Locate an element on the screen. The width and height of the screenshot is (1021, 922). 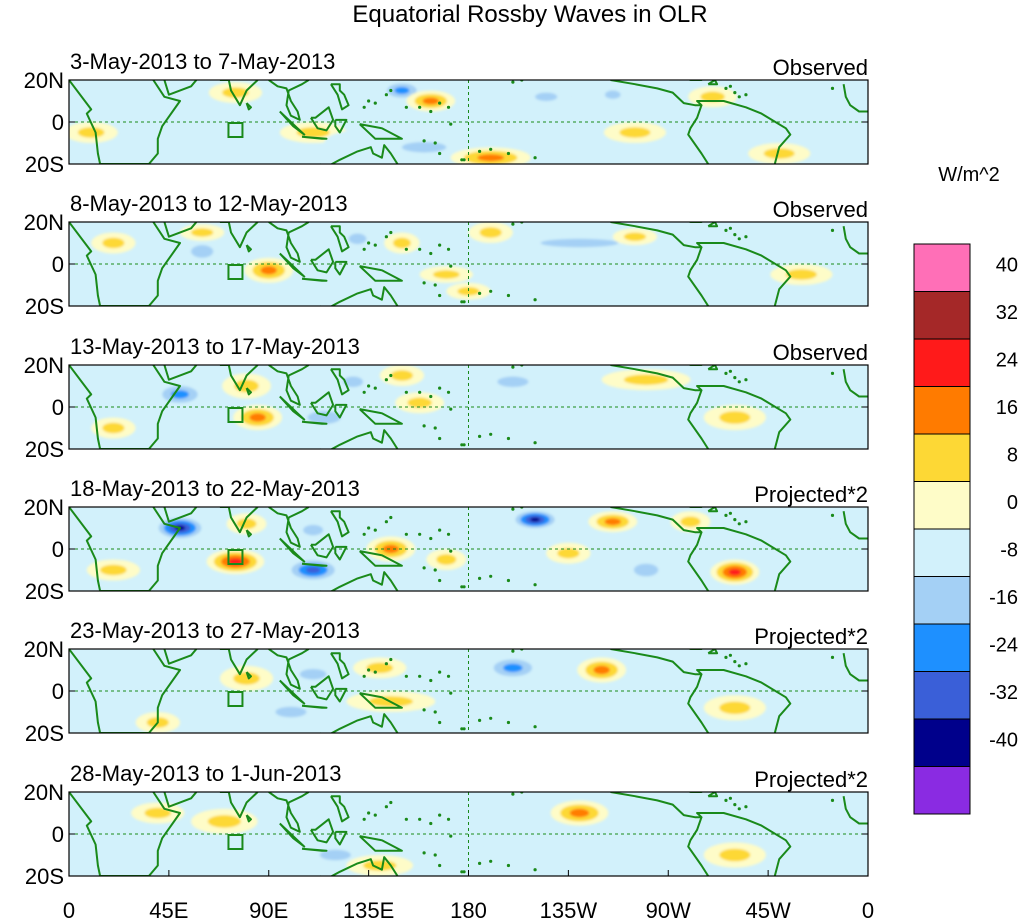
x-tick-label: 90W is located at coordinates (668, 910).